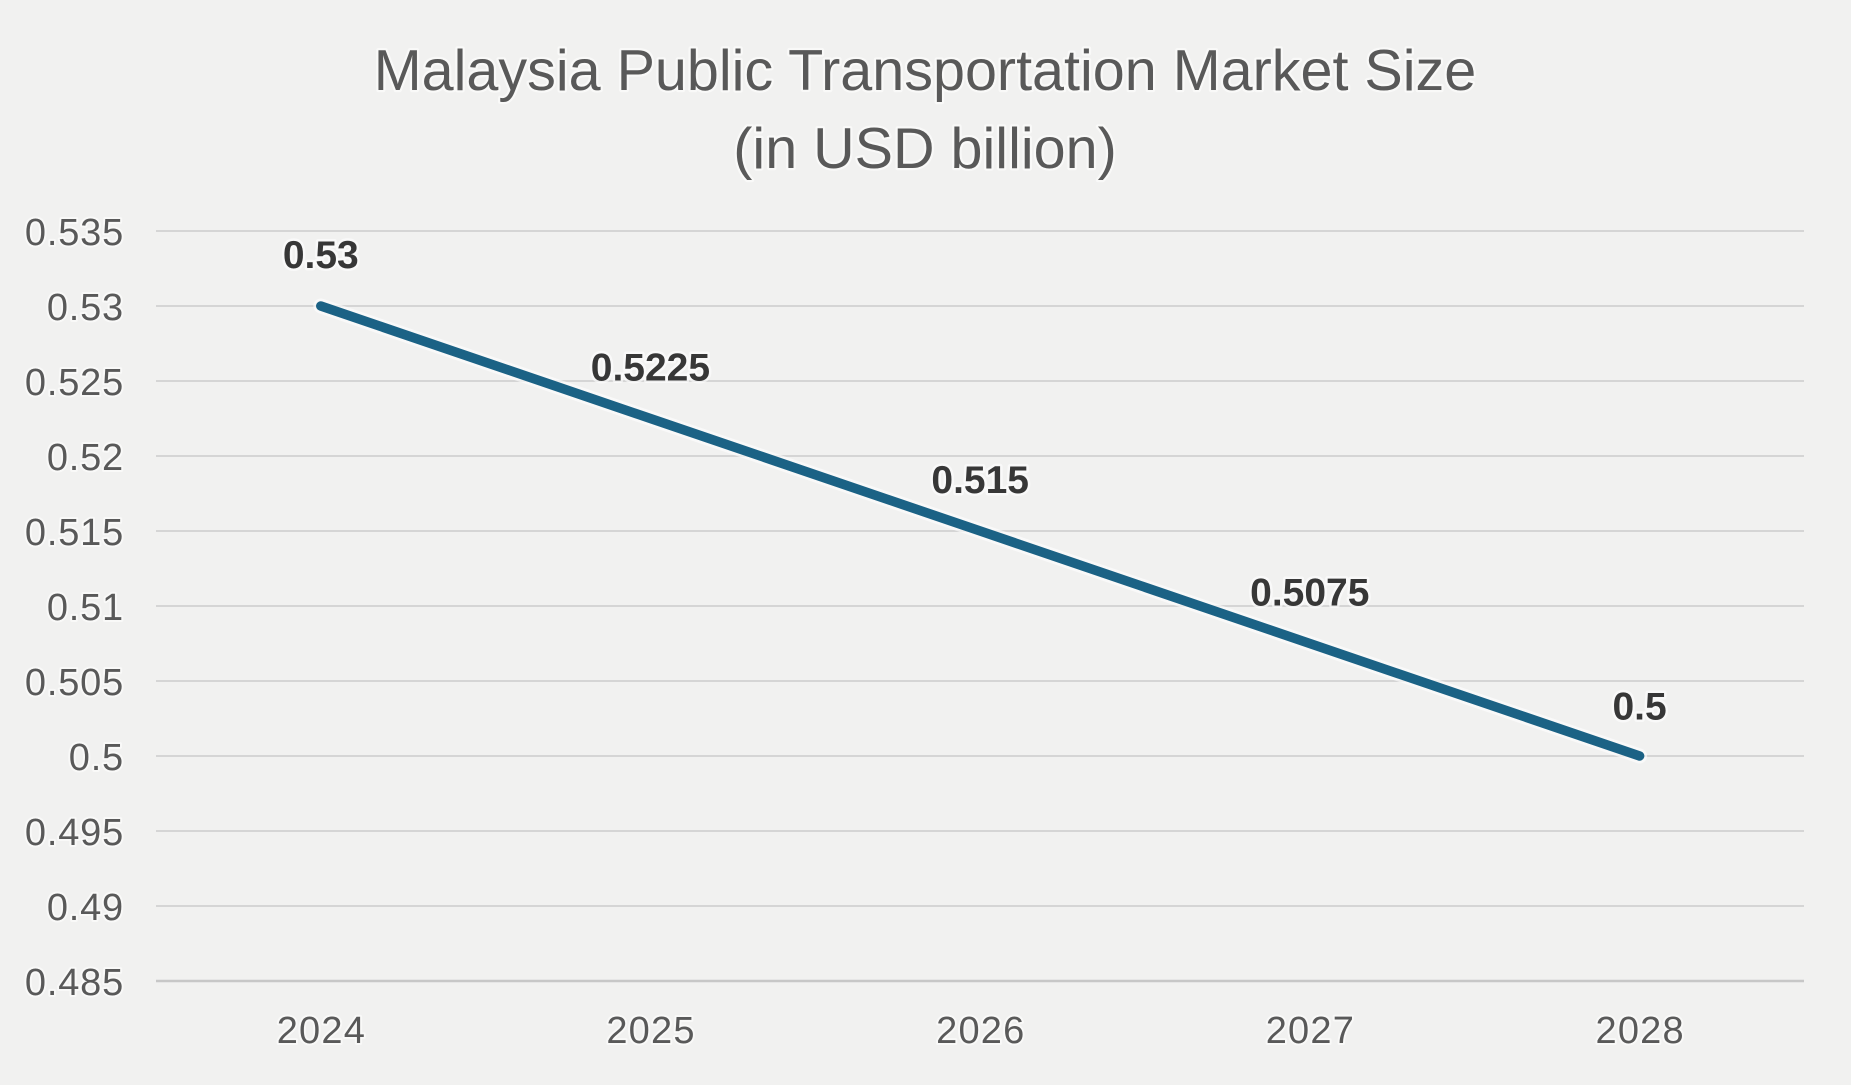  What do you see at coordinates (85, 458) in the screenshot?
I see `svg-text: 0.52` at bounding box center [85, 458].